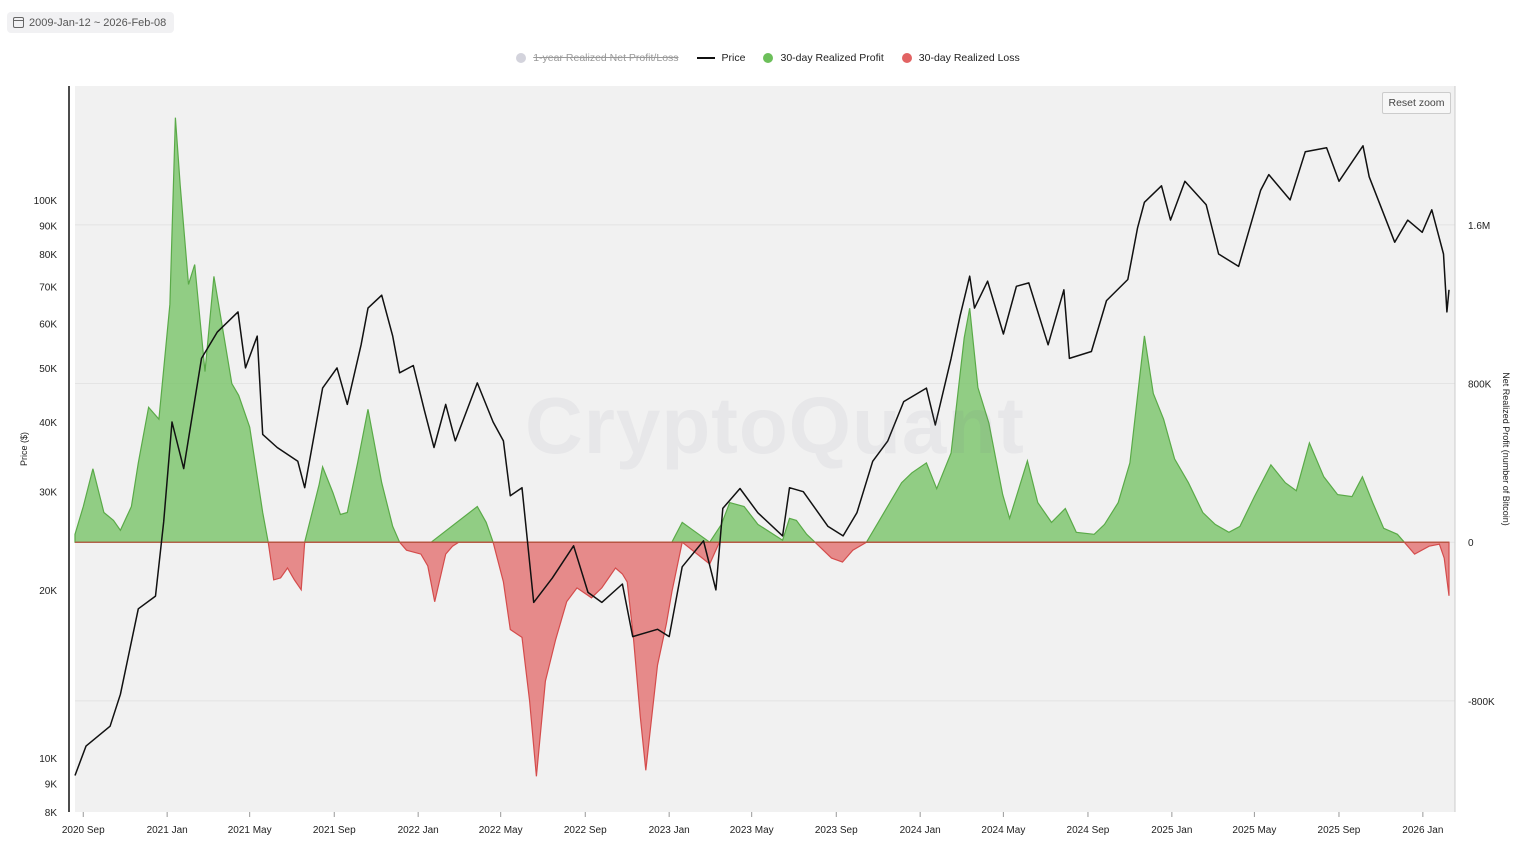 Image resolution: width=1536 pixels, height=845 pixels. I want to click on date-range-label: 2009-Jan-12 ~ 2026-Feb-08, so click(98, 22).